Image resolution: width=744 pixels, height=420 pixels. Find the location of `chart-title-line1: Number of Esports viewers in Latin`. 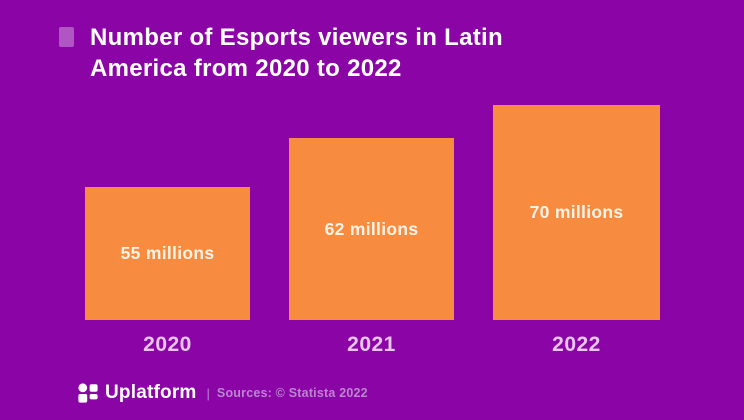

chart-title-line1: Number of Esports viewers in Latin is located at coordinates (296, 37).